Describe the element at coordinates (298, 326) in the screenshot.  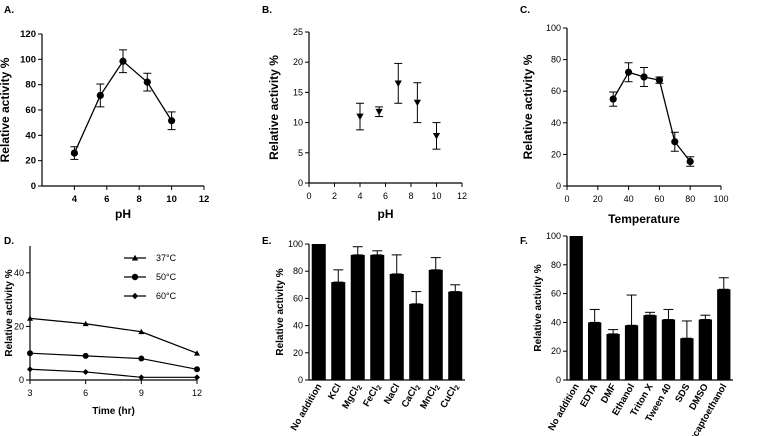
I see `panel-e-y-tick-label: 40` at that location.